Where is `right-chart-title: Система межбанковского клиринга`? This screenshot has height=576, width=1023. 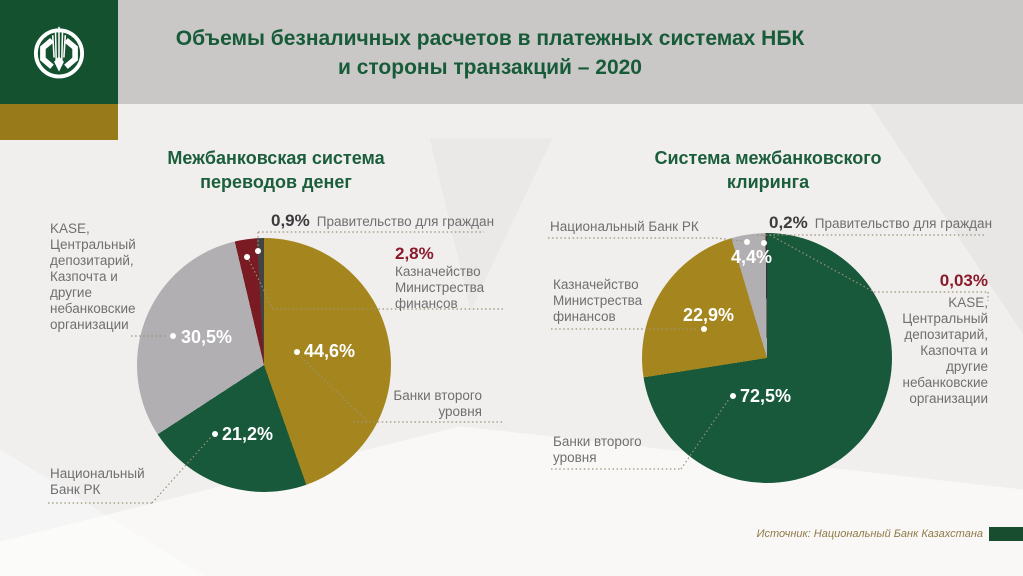 right-chart-title: Система межбанковского клиринга is located at coordinates (768, 170).